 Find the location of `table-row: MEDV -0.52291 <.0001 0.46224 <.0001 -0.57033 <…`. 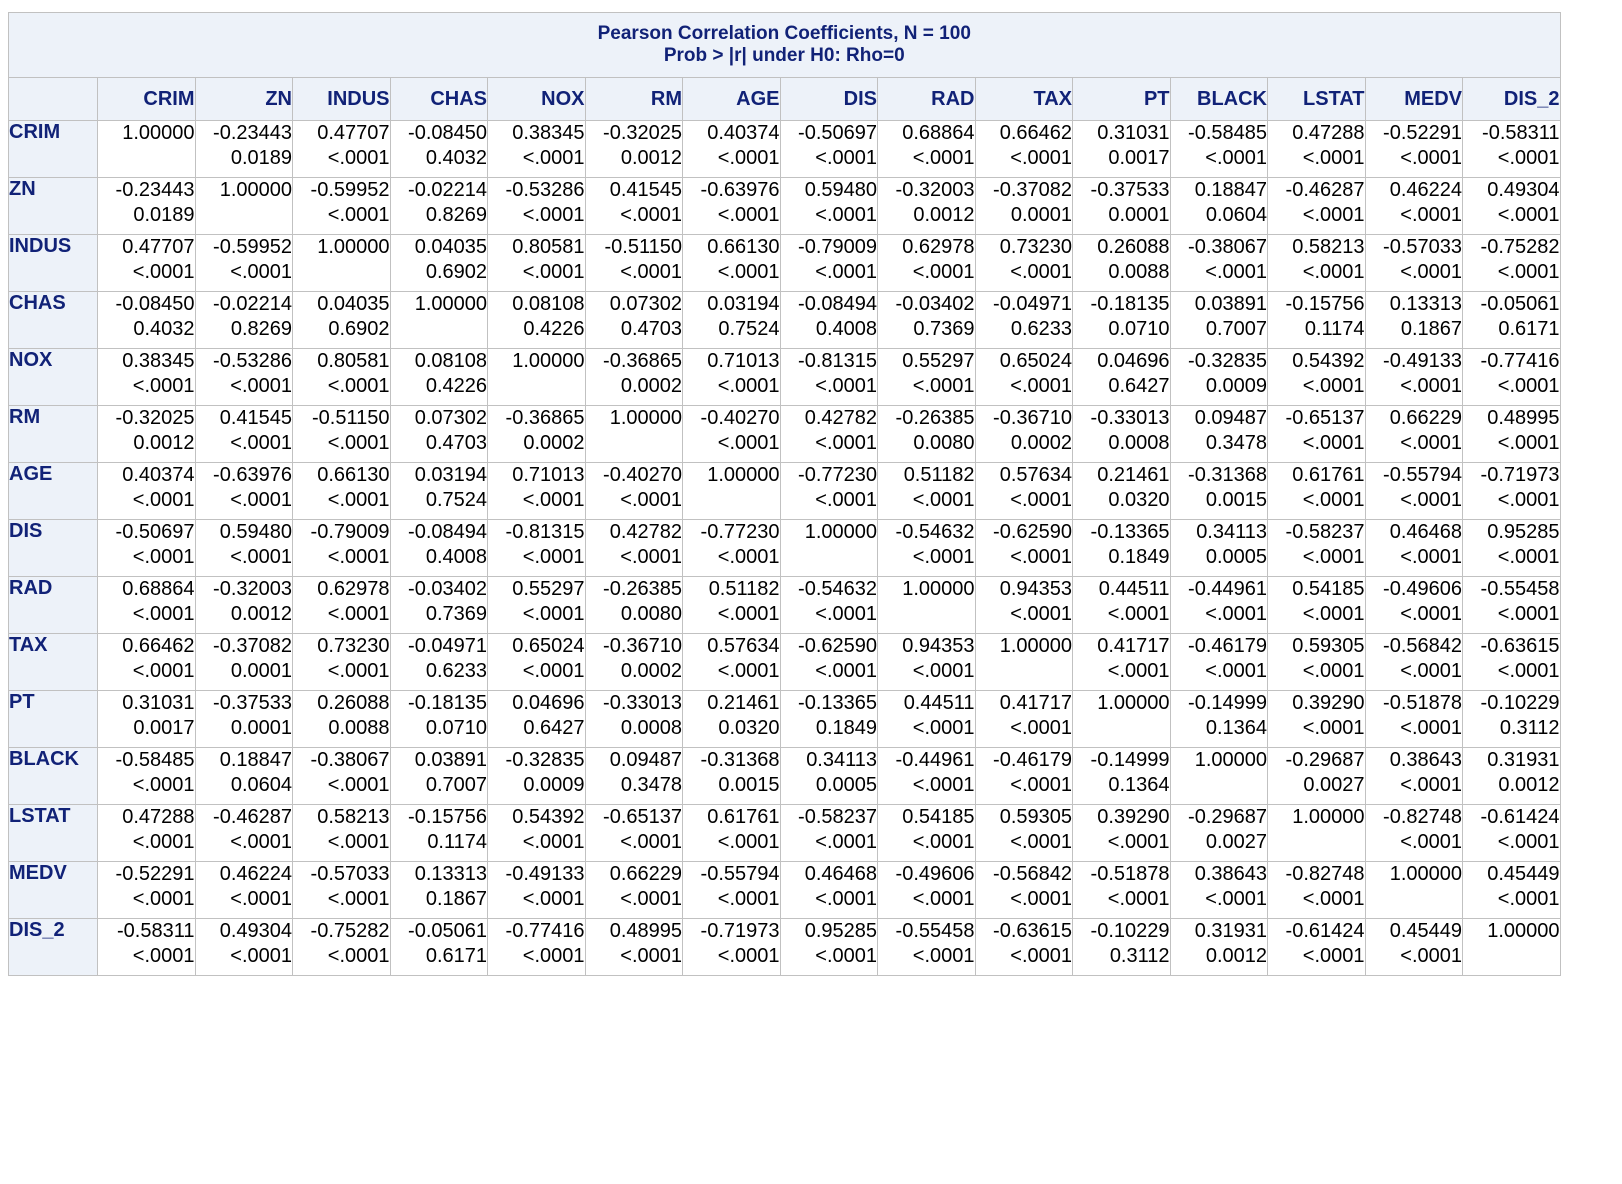

table-row: MEDV -0.52291 <.0001 0.46224 <.0001 -0.57033 <… is located at coordinates (784, 890).